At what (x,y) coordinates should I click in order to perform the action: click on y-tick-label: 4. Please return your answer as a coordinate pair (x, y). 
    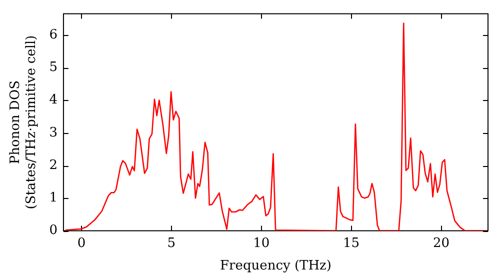
    Looking at the image, I should click on (53, 100).